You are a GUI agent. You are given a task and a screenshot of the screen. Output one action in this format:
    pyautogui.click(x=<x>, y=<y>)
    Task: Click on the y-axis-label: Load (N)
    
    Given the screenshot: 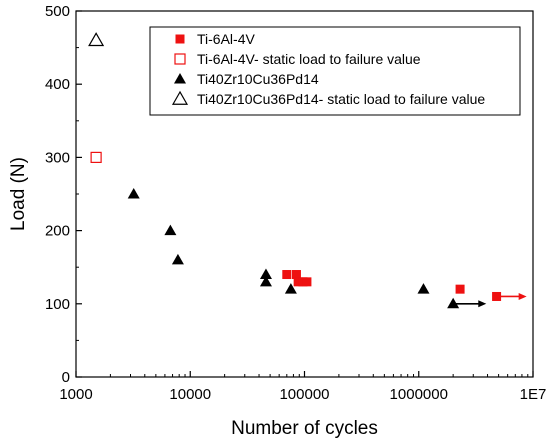 What is the action you would take?
    pyautogui.click(x=18, y=194)
    